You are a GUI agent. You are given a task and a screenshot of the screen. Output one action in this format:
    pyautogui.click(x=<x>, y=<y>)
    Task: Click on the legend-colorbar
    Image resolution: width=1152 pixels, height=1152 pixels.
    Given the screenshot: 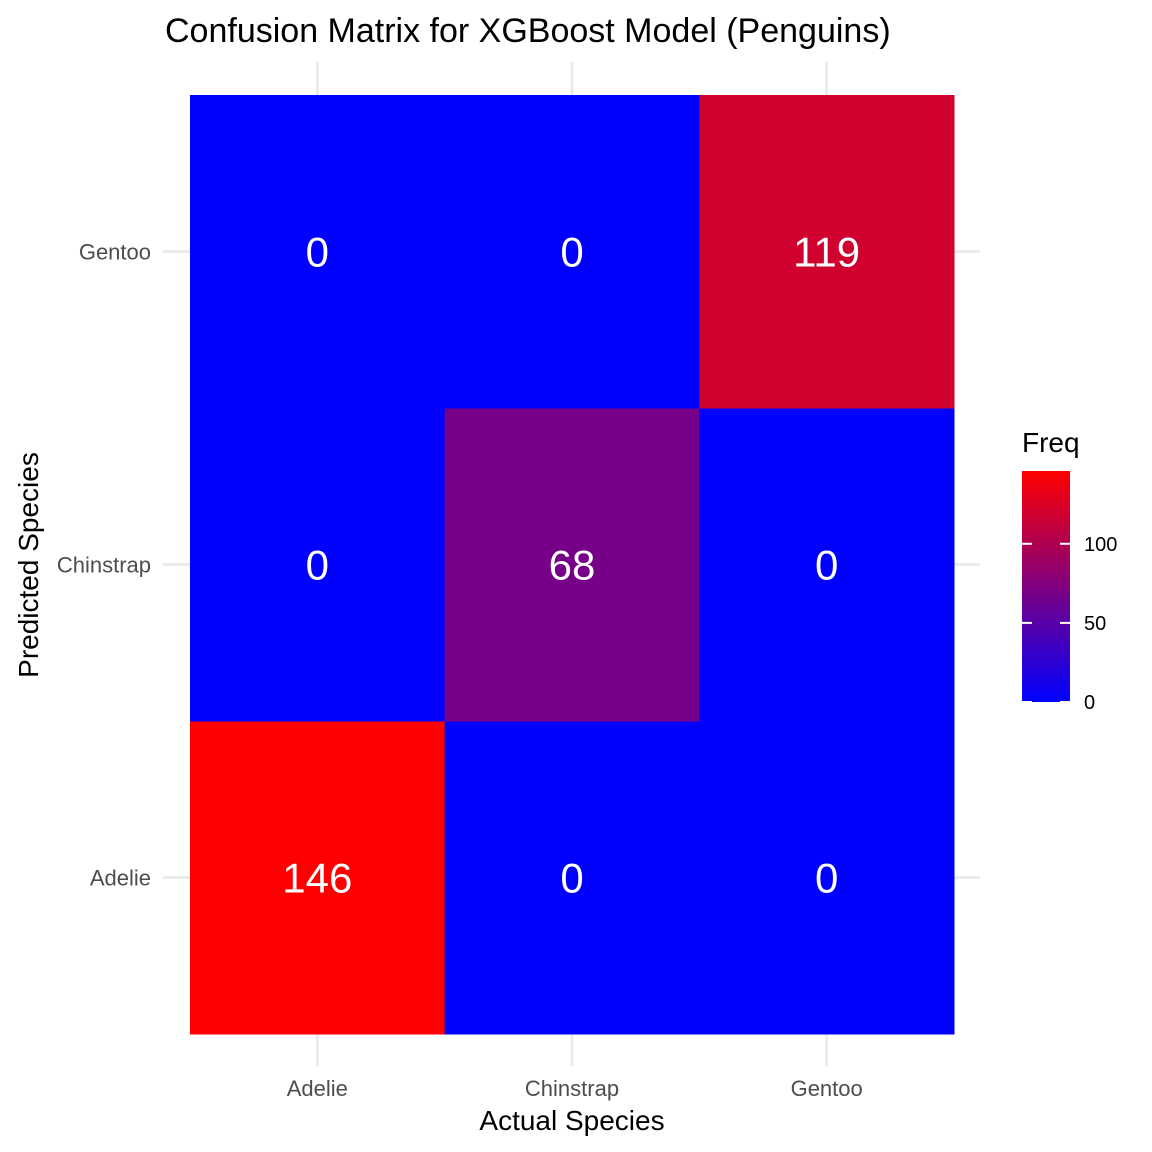 What is the action you would take?
    pyautogui.click(x=1046, y=586)
    